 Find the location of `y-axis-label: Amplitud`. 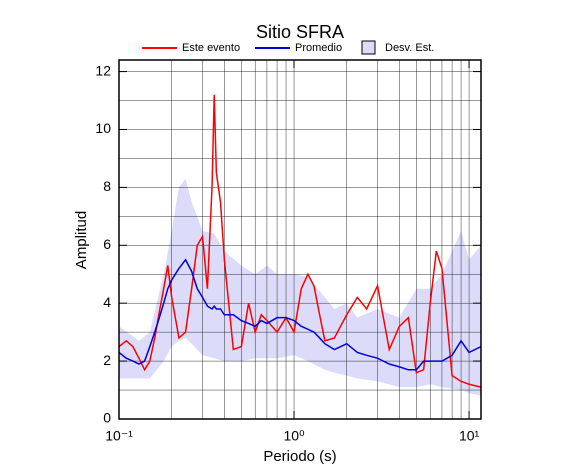

y-axis-label: Amplitud is located at coordinates (81, 240).